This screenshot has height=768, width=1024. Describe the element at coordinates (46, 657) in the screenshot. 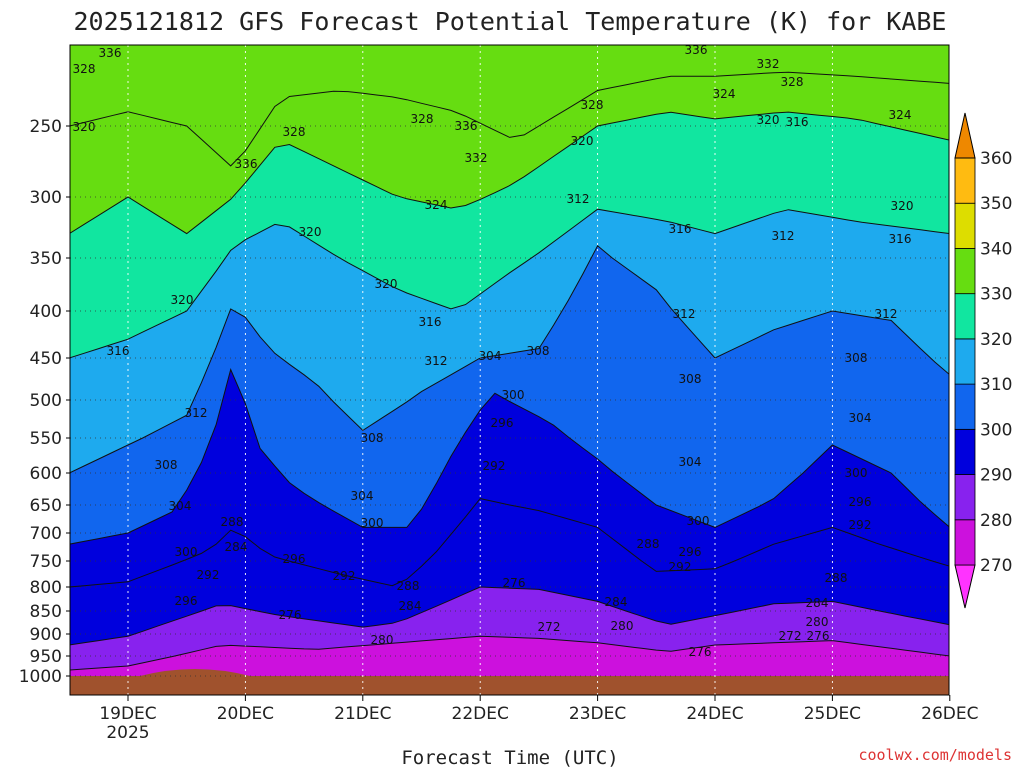

I see `y-tick-label: 950` at that location.